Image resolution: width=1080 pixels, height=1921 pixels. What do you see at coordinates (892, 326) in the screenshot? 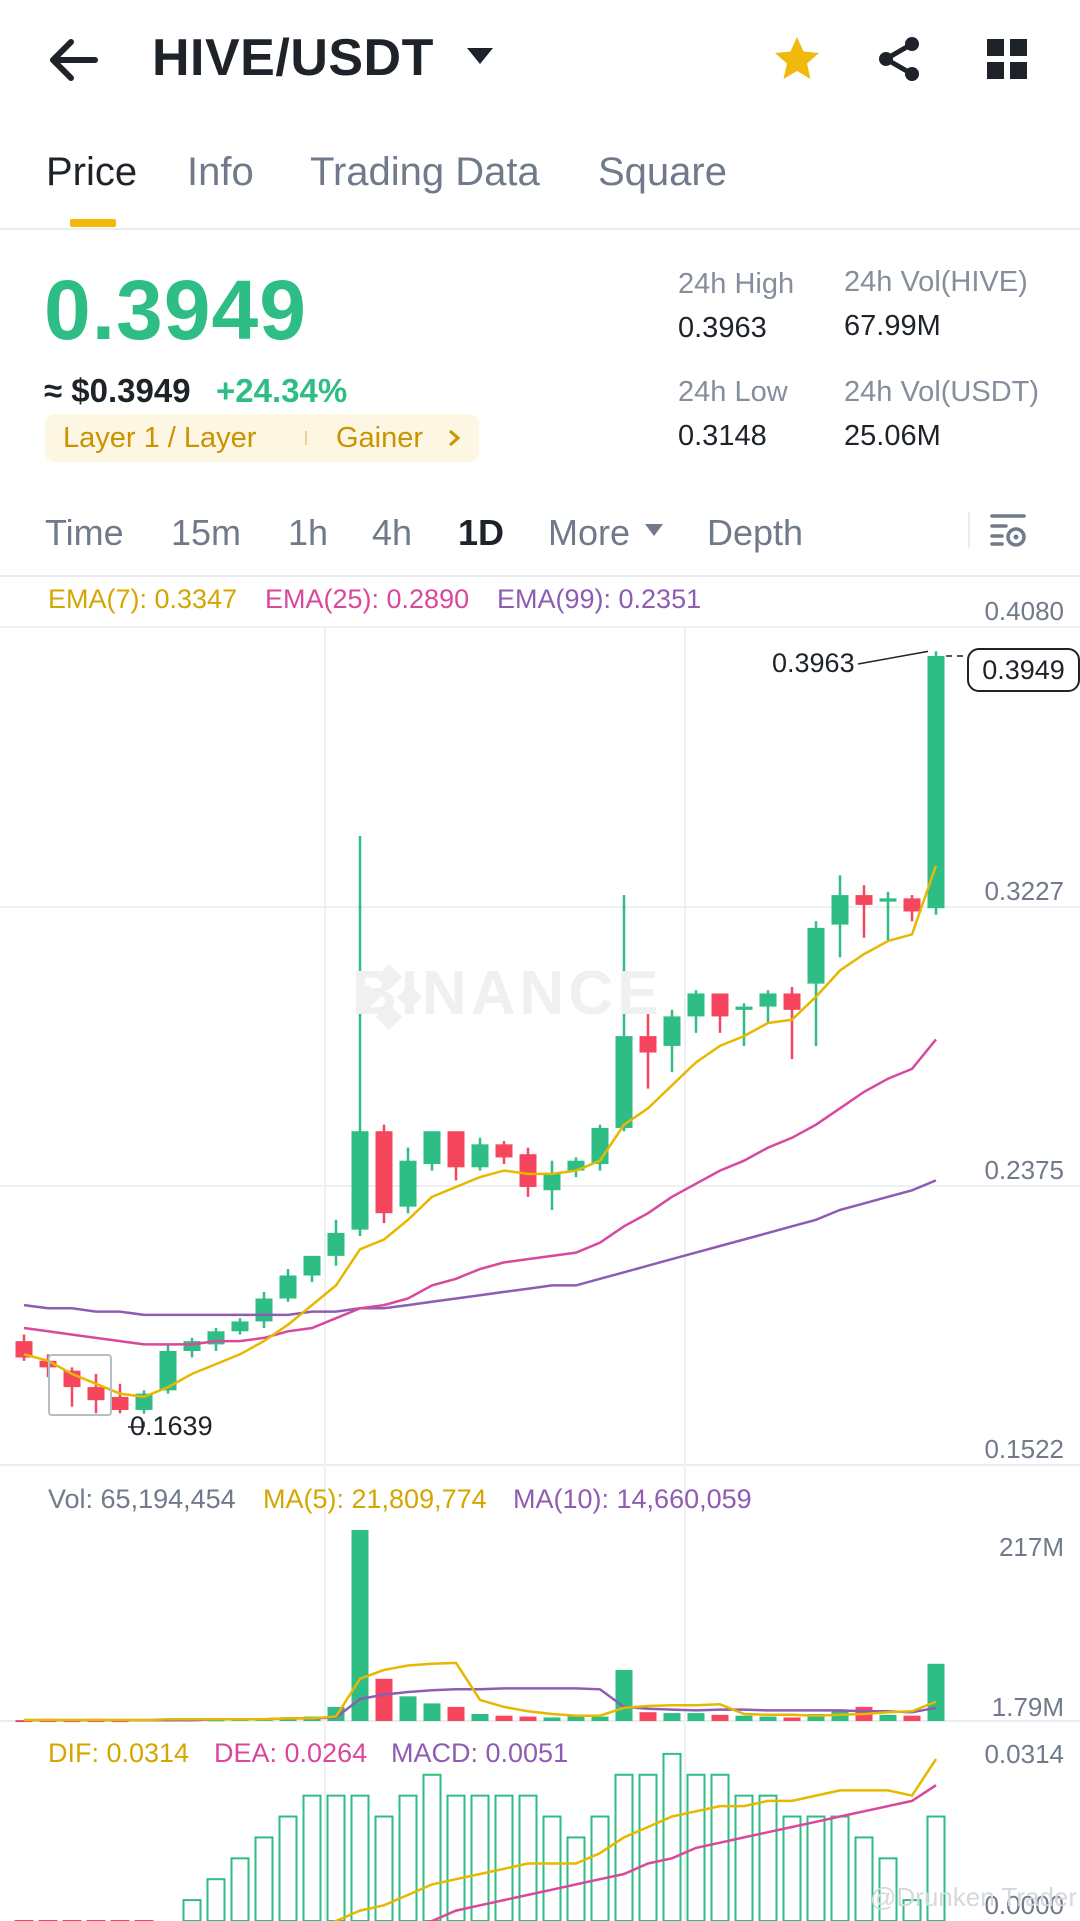
I see `vol-hive-value: 67.99M` at bounding box center [892, 326].